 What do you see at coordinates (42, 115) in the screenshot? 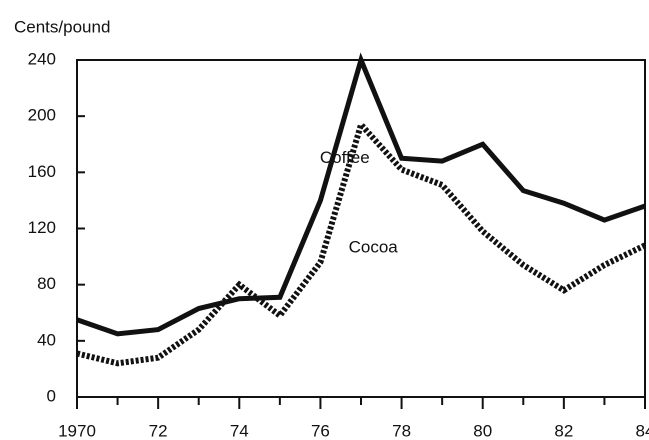
I see `y-tick-label: 200` at bounding box center [42, 115].